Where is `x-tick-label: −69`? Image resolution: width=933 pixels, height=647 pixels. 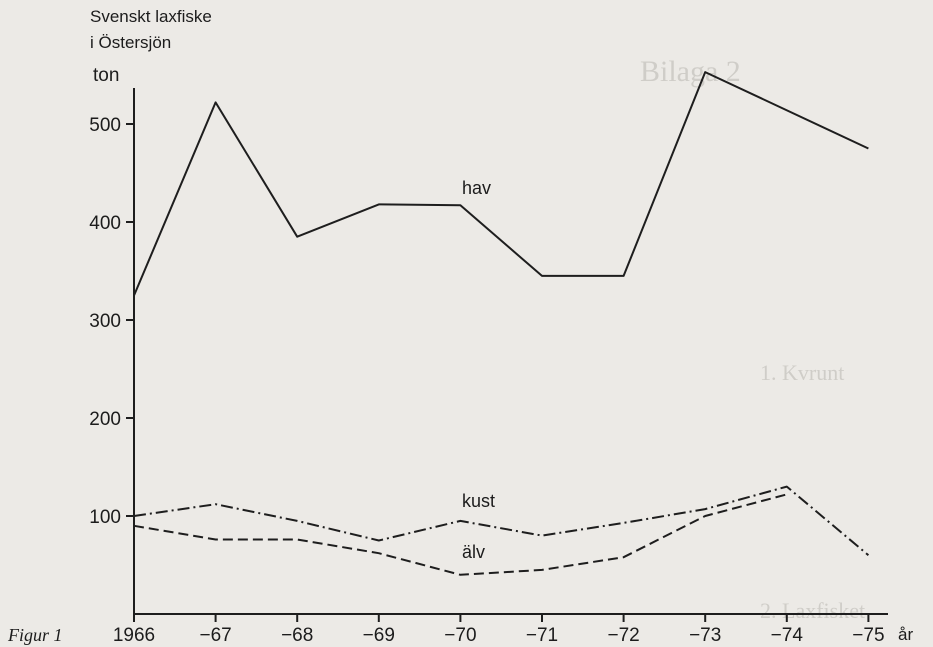 x-tick-label: −69 is located at coordinates (379, 635).